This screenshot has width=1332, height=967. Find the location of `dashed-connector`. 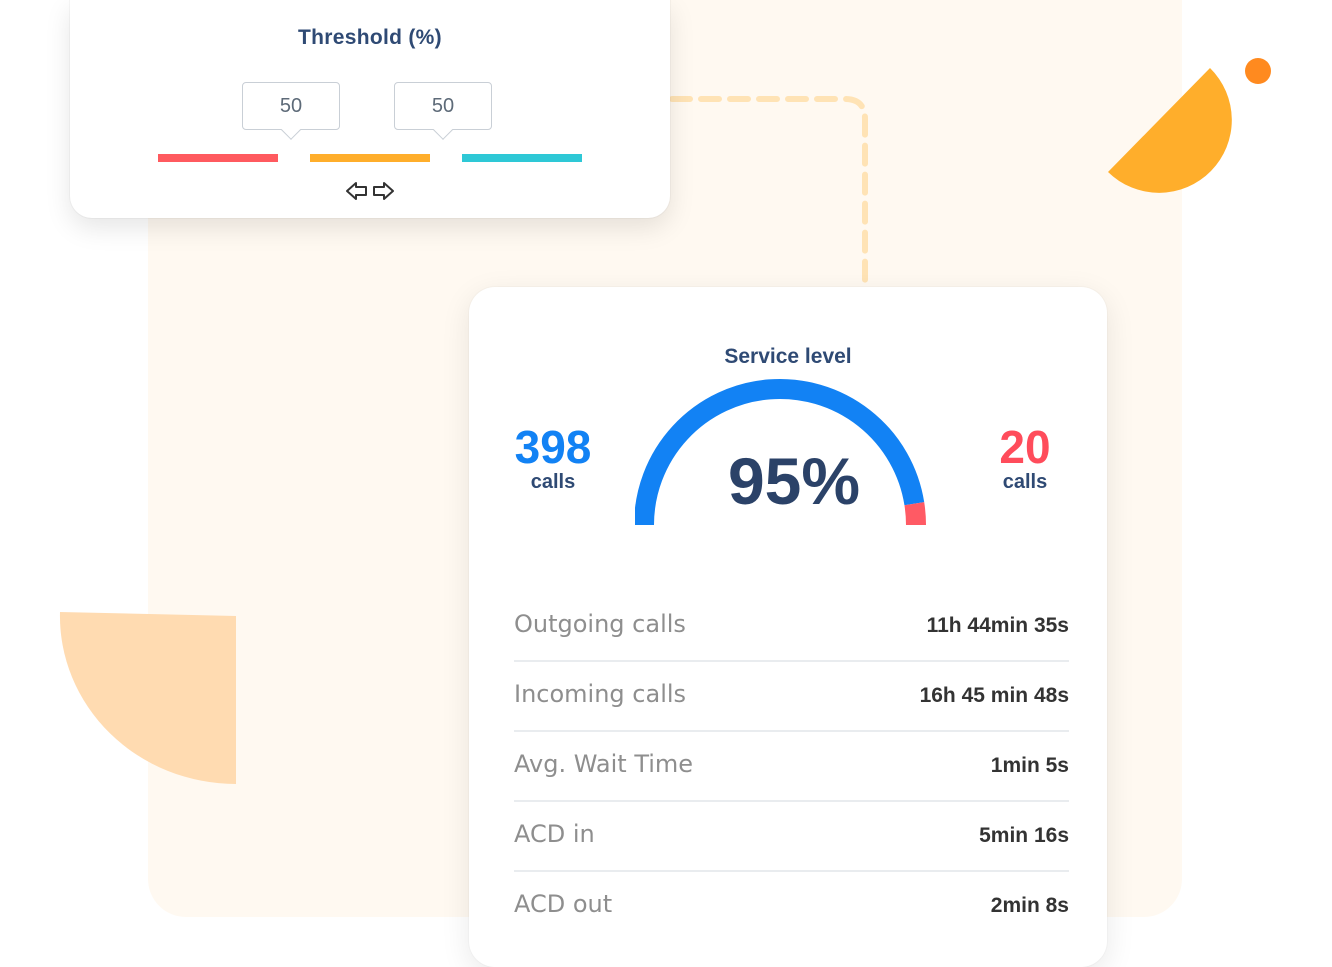

dashed-connector is located at coordinates (768, 194).